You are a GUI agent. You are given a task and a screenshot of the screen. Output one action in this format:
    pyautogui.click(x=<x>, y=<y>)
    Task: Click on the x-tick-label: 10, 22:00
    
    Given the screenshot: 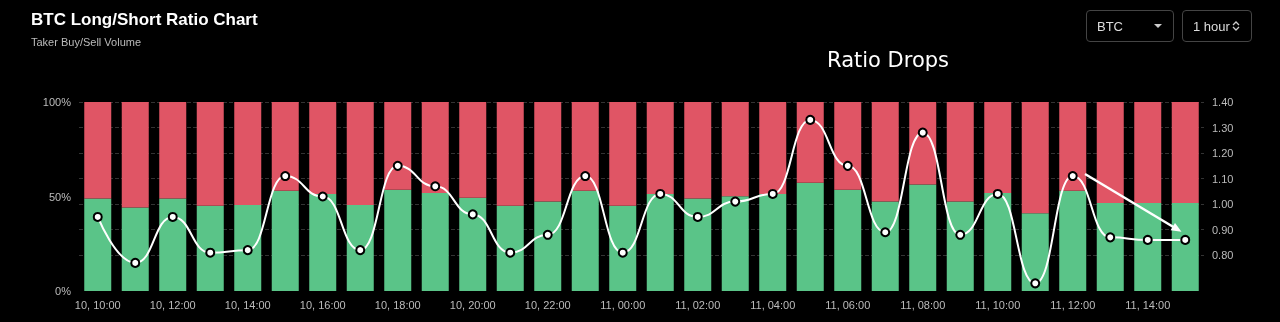 What is the action you would take?
    pyautogui.click(x=547, y=304)
    